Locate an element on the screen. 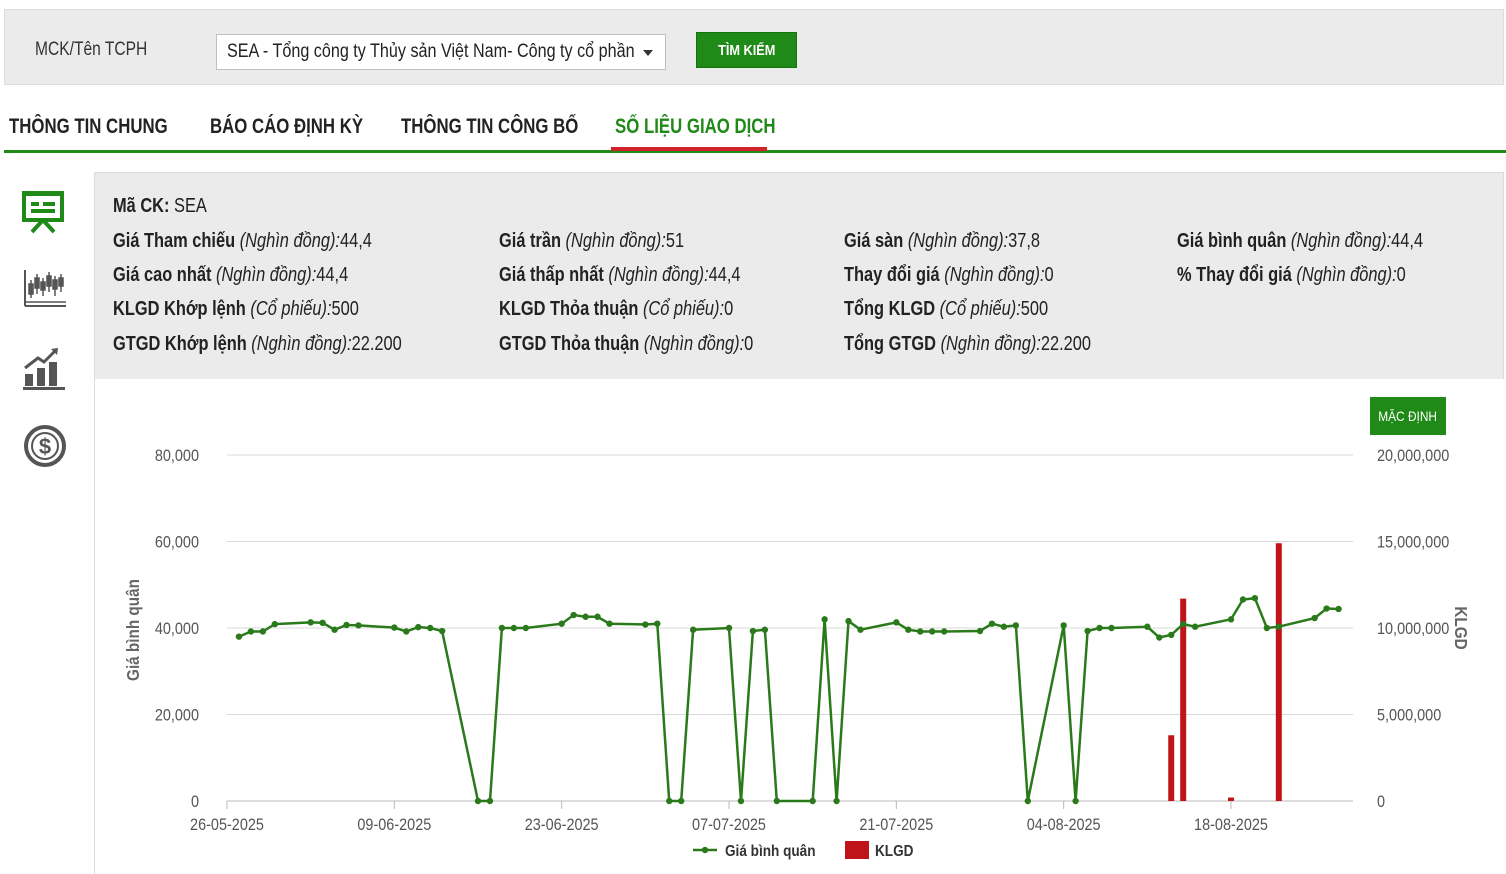 This screenshot has height=874, width=1506. info-field: Giá trần (Nghìn đồng):51 is located at coordinates (591, 241).